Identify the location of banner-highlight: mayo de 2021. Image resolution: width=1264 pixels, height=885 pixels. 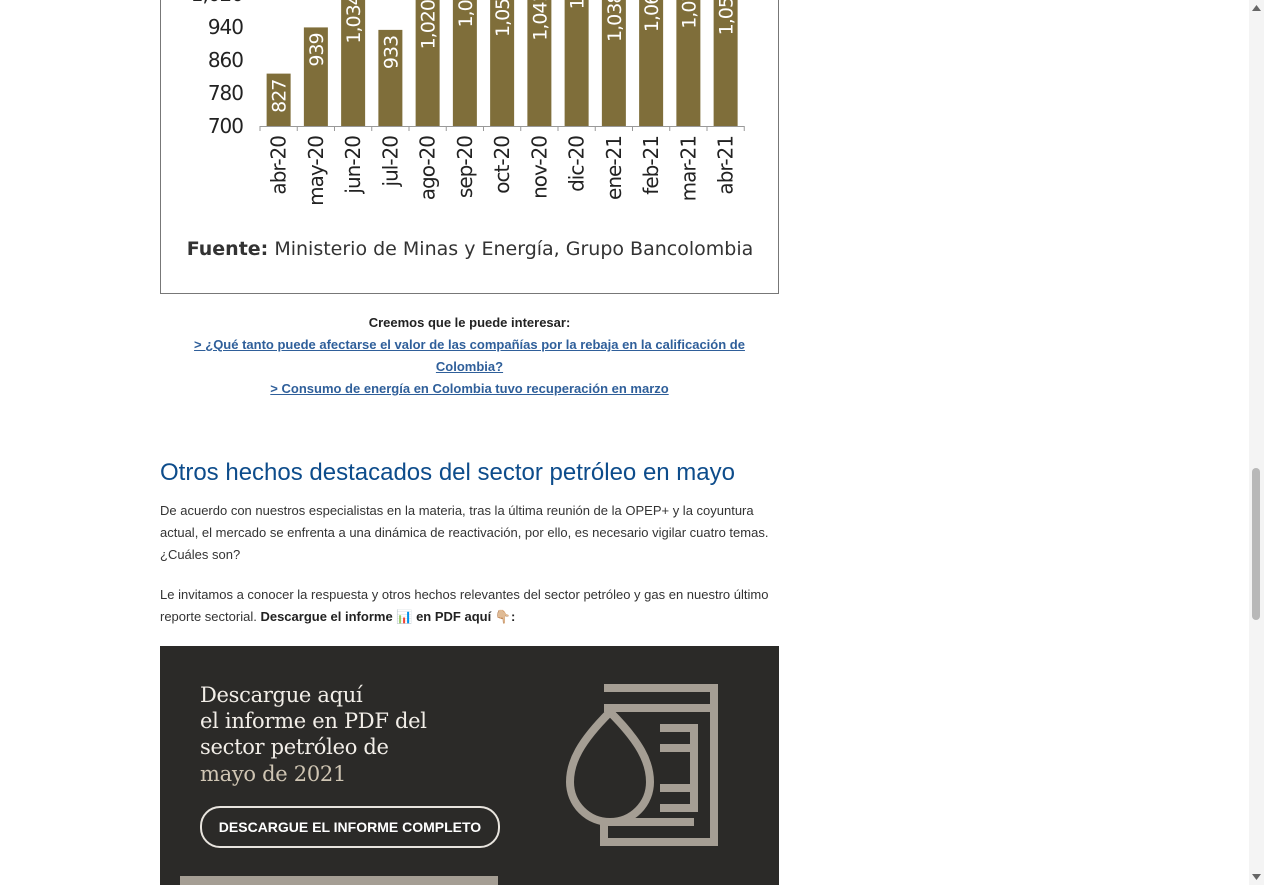
(273, 774).